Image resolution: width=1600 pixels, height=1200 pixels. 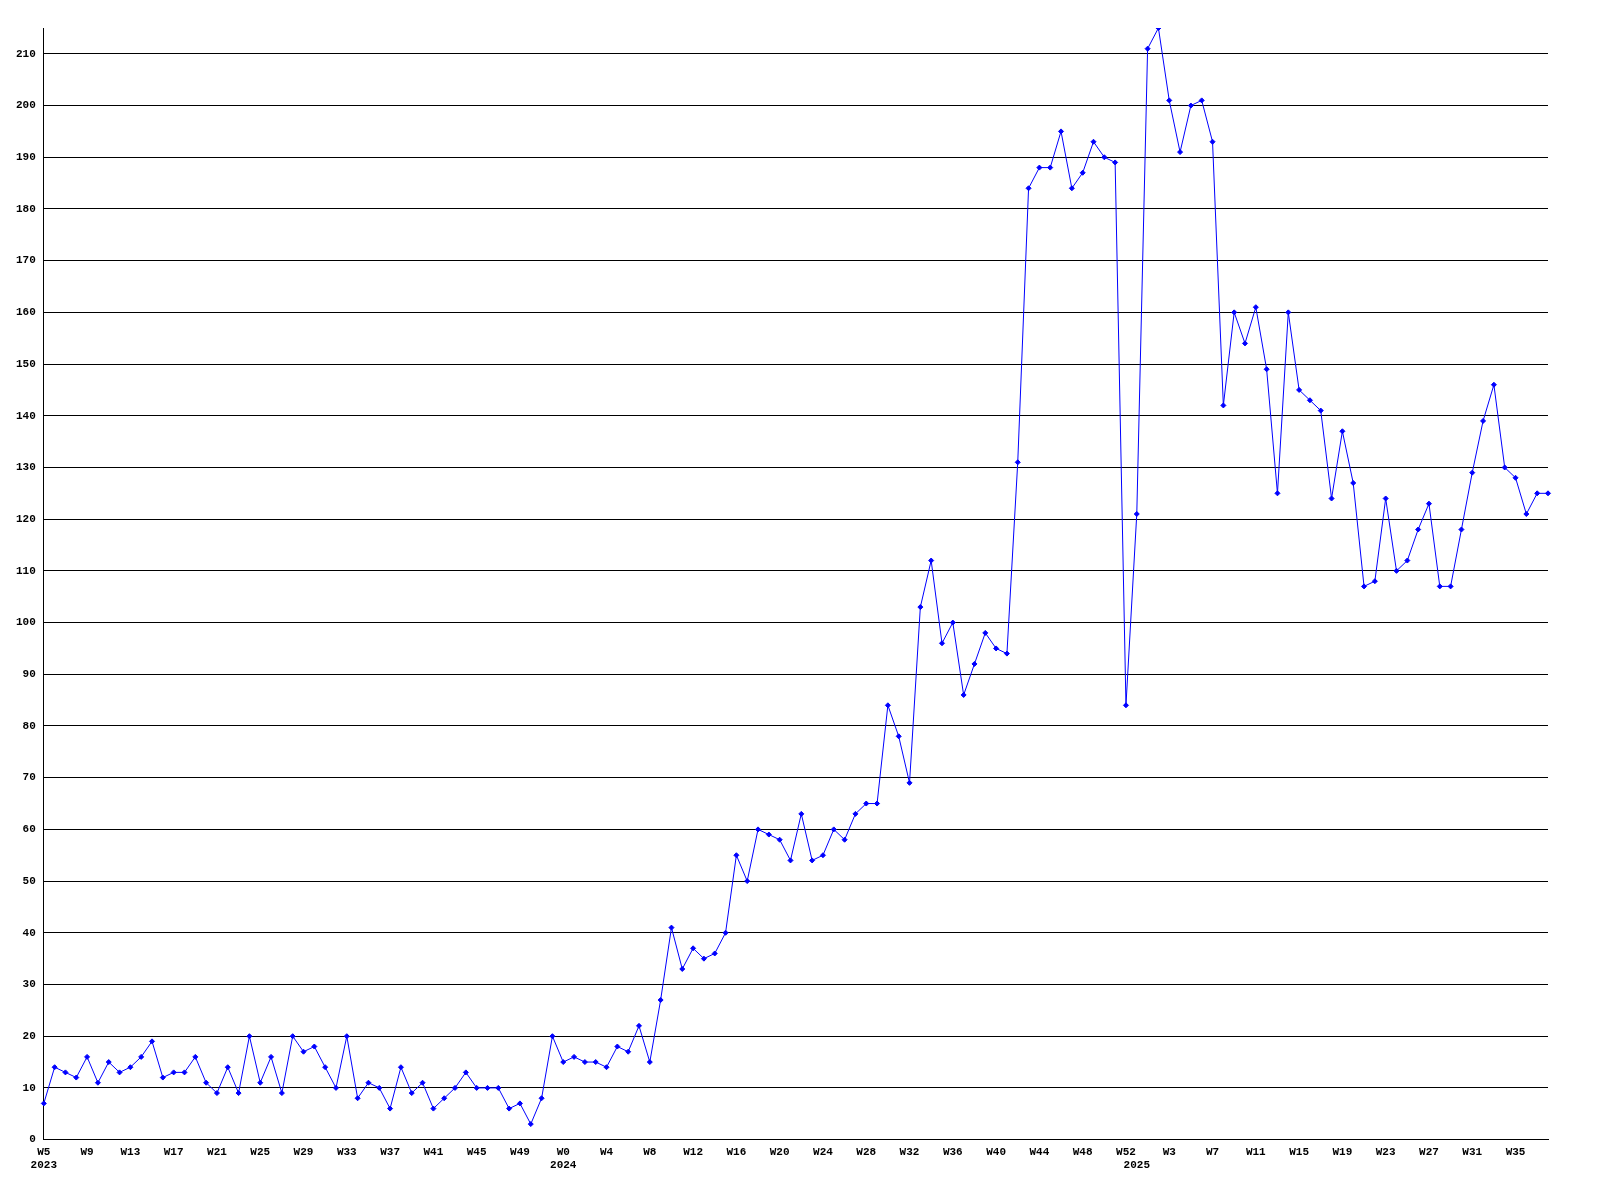 What do you see at coordinates (1299, 1151) in the screenshot?
I see `x-tick-label: W15` at bounding box center [1299, 1151].